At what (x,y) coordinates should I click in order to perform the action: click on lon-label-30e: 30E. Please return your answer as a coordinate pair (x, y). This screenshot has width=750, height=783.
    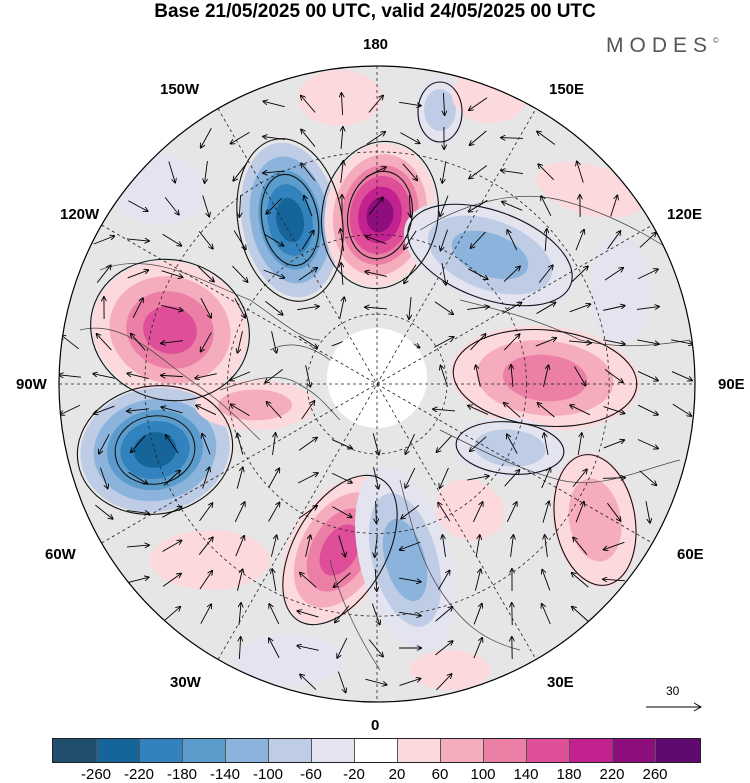
    Looking at the image, I should click on (560, 682).